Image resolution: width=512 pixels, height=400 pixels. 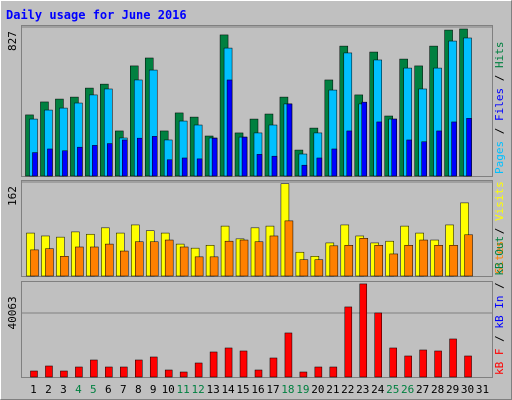 What do you see at coordinates (12, 41) in the screenshot?
I see `y-tick-label: 827` at bounding box center [12, 41].